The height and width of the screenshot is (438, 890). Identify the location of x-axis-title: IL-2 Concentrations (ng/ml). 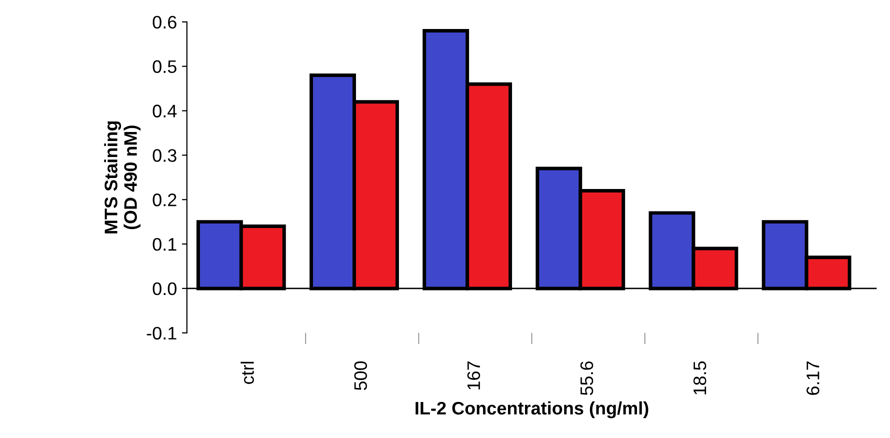
(532, 409).